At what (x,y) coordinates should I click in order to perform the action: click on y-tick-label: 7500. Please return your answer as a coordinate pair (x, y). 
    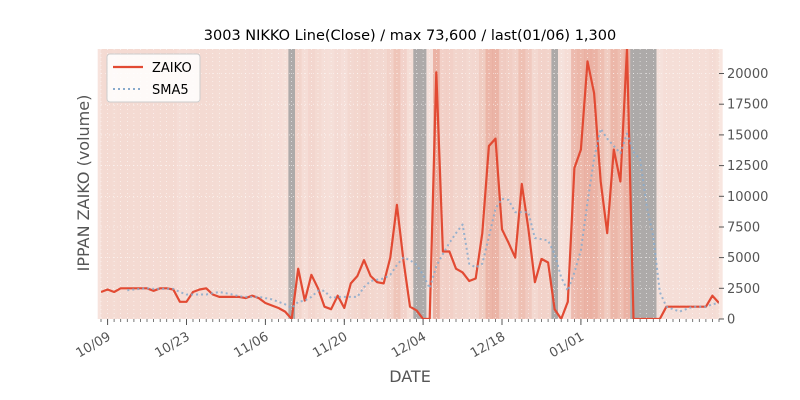
    Looking at the image, I should click on (743, 228).